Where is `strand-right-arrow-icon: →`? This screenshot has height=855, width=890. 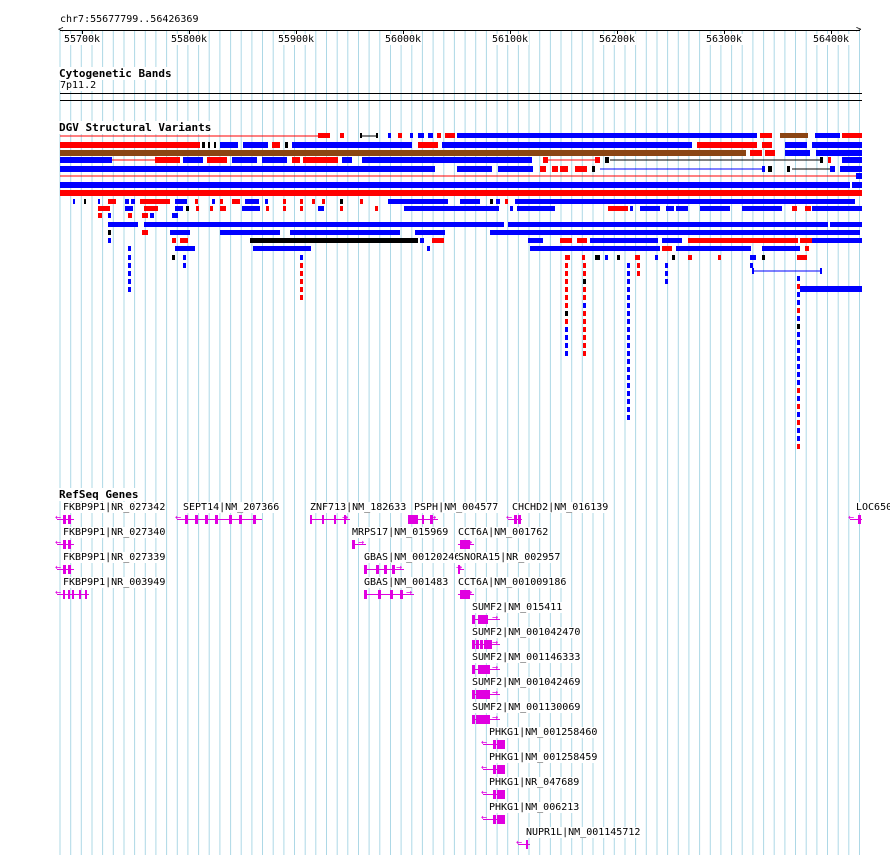
strand-right-arrow-icon: → is located at coordinates (399, 567).